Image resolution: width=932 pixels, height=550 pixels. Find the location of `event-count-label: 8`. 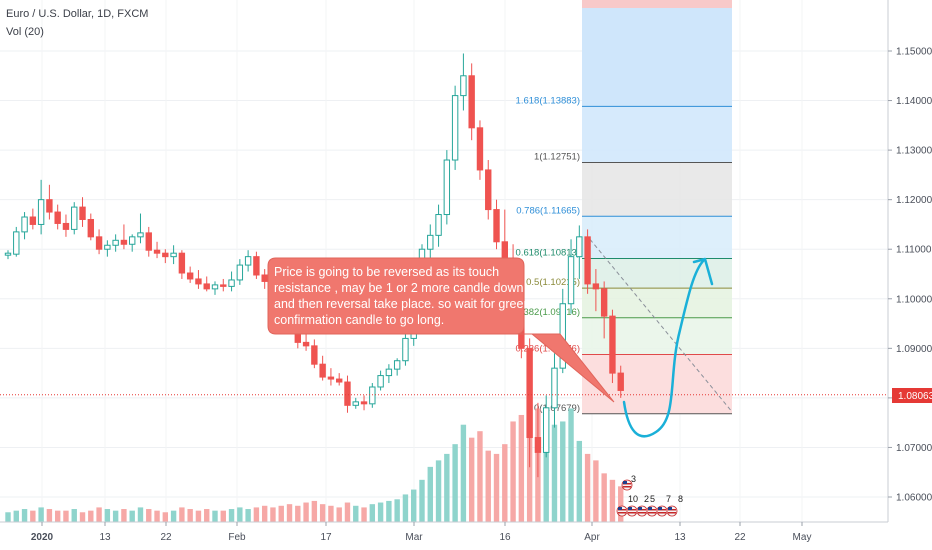

event-count-label: 8 is located at coordinates (680, 499).